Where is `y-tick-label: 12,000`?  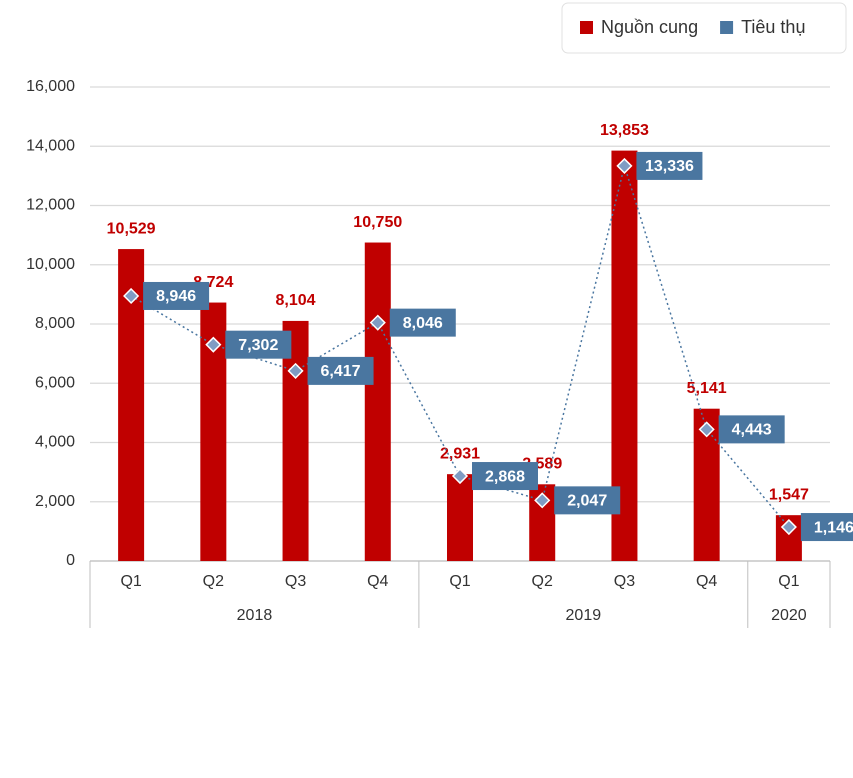 y-tick-label: 12,000 is located at coordinates (50, 205).